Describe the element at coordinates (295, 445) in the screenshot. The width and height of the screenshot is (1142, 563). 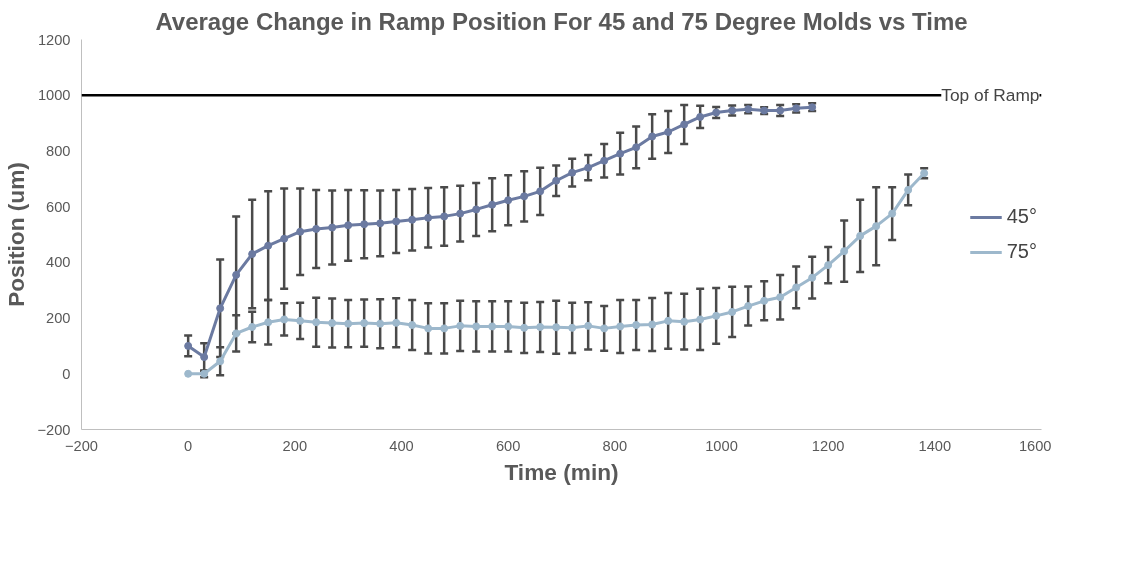
I see `x-tick-label: 200` at that location.